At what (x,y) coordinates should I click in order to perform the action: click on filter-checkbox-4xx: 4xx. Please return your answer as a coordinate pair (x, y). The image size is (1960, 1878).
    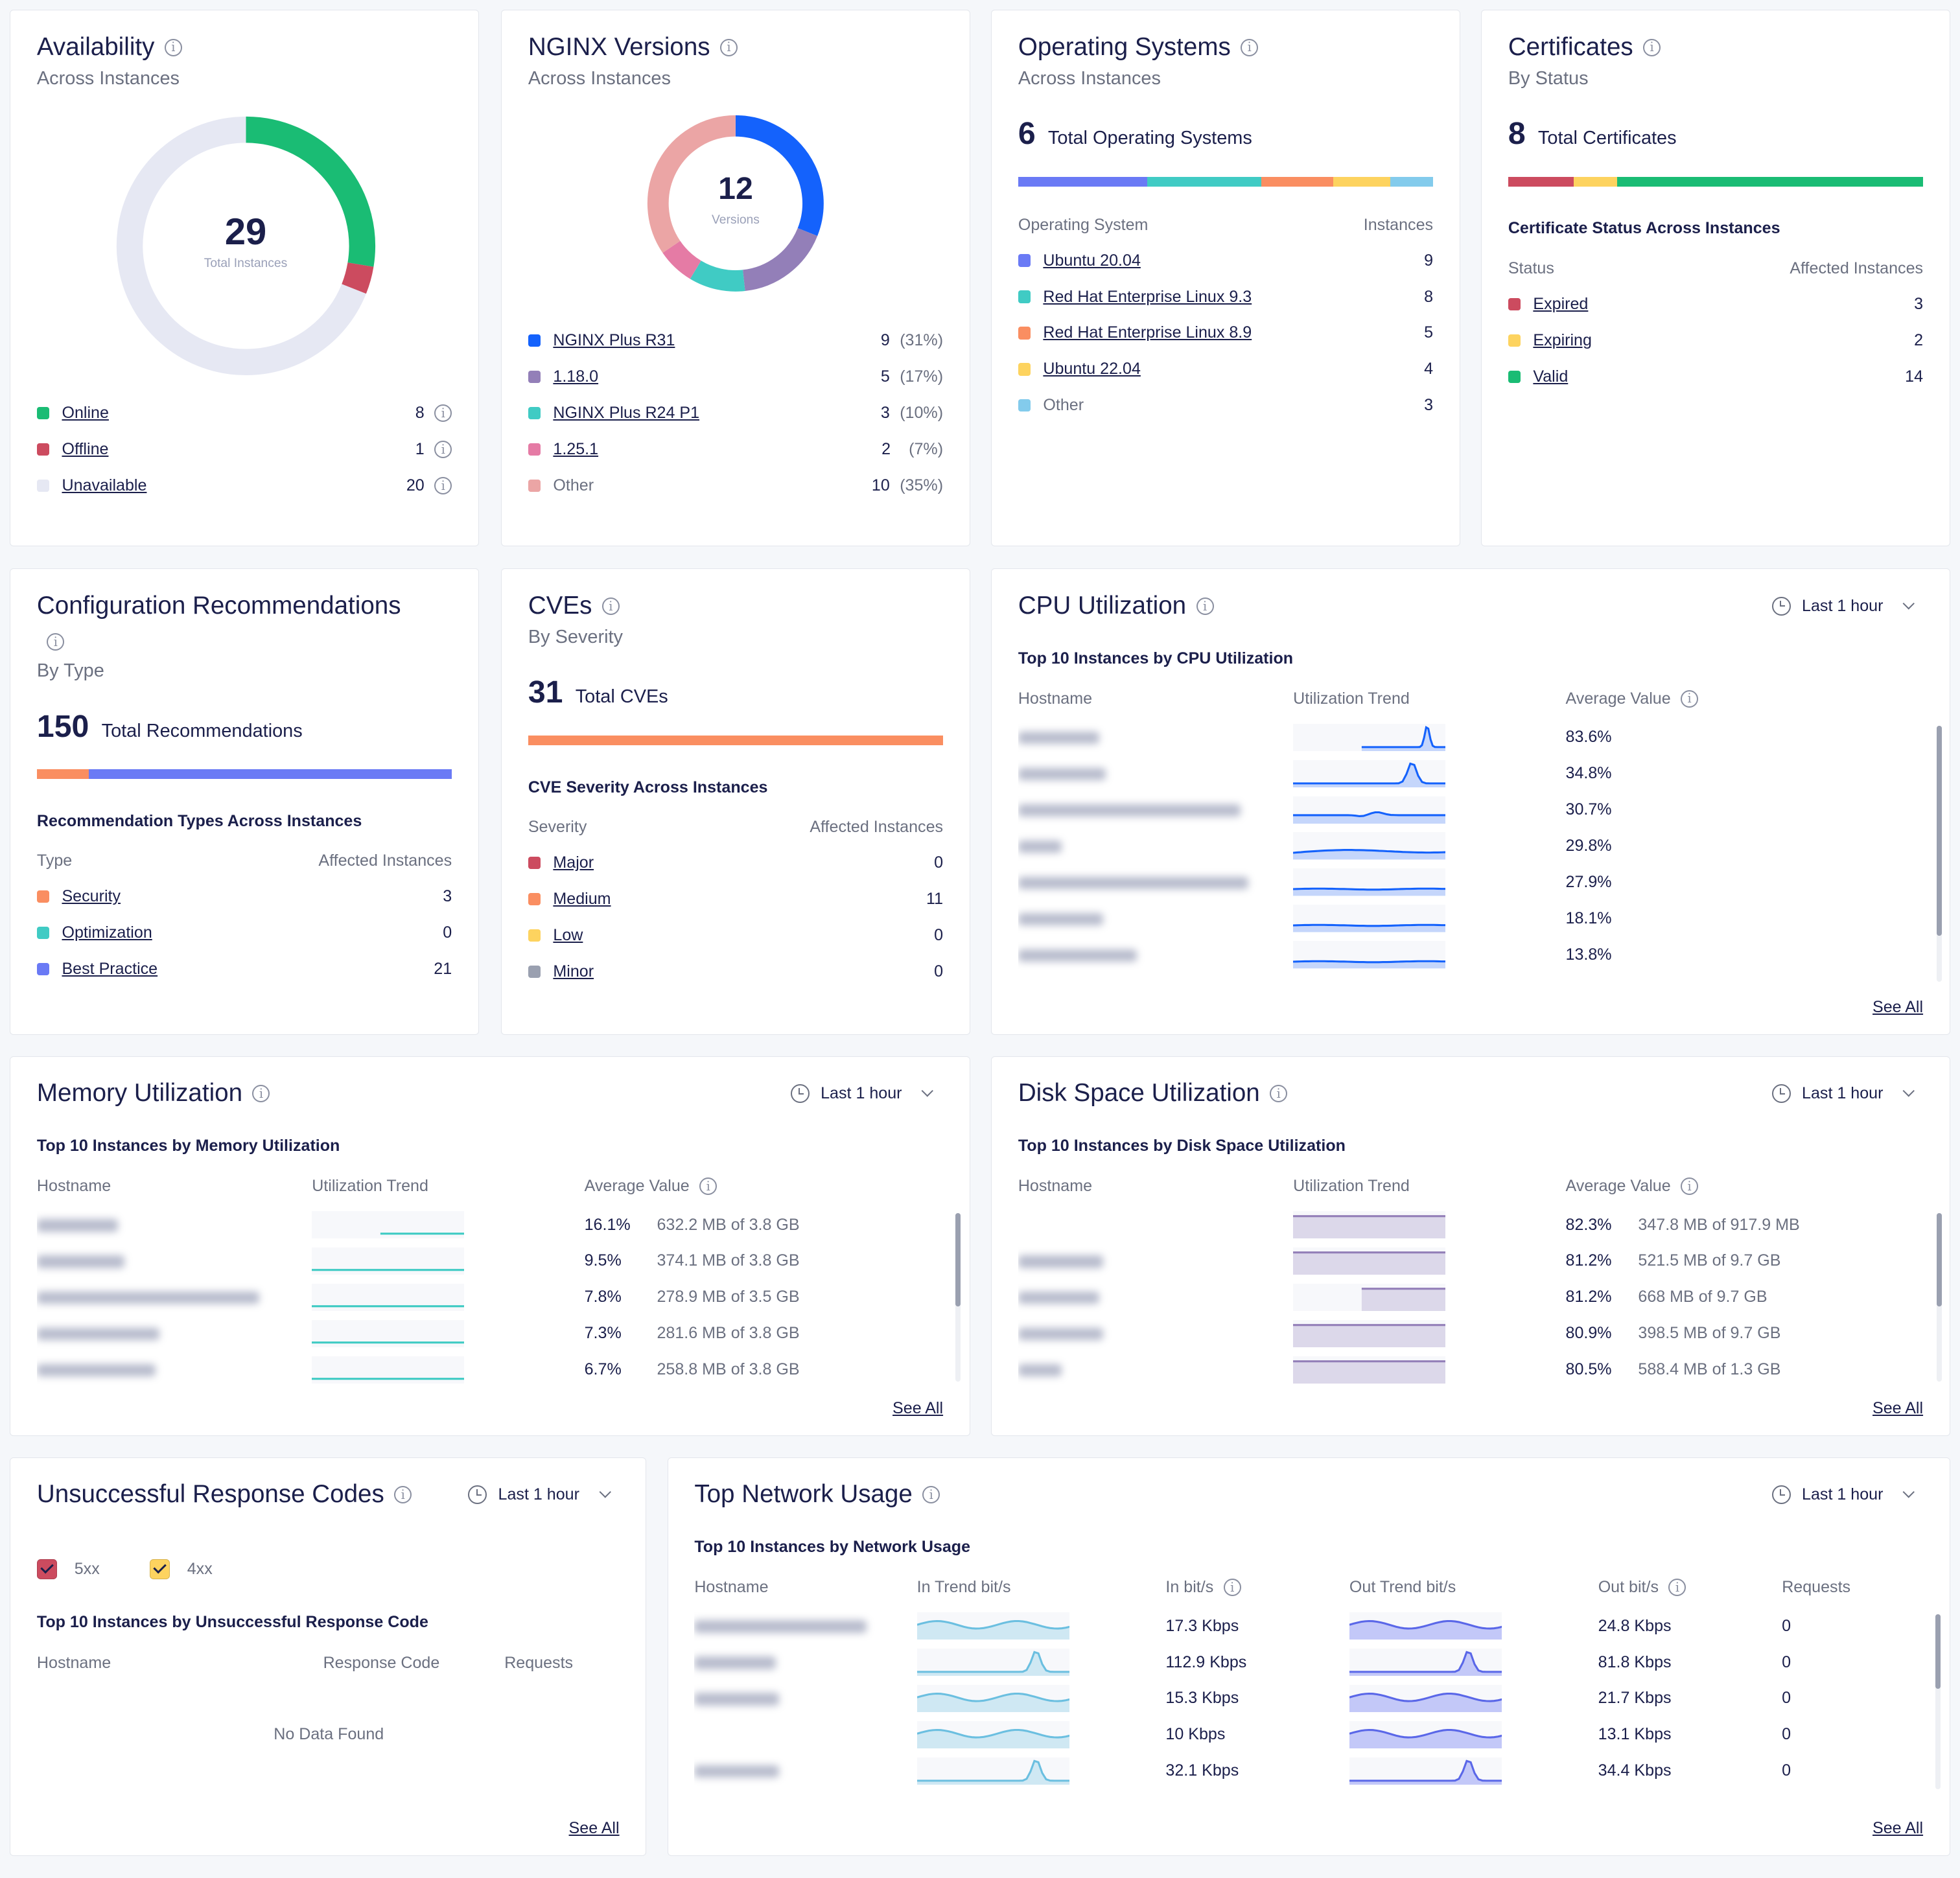
    Looking at the image, I should click on (181, 1569).